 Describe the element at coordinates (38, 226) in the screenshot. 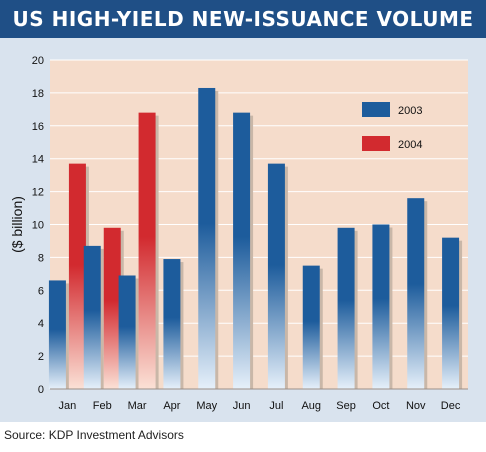

I see `y-tick-label: 10` at that location.